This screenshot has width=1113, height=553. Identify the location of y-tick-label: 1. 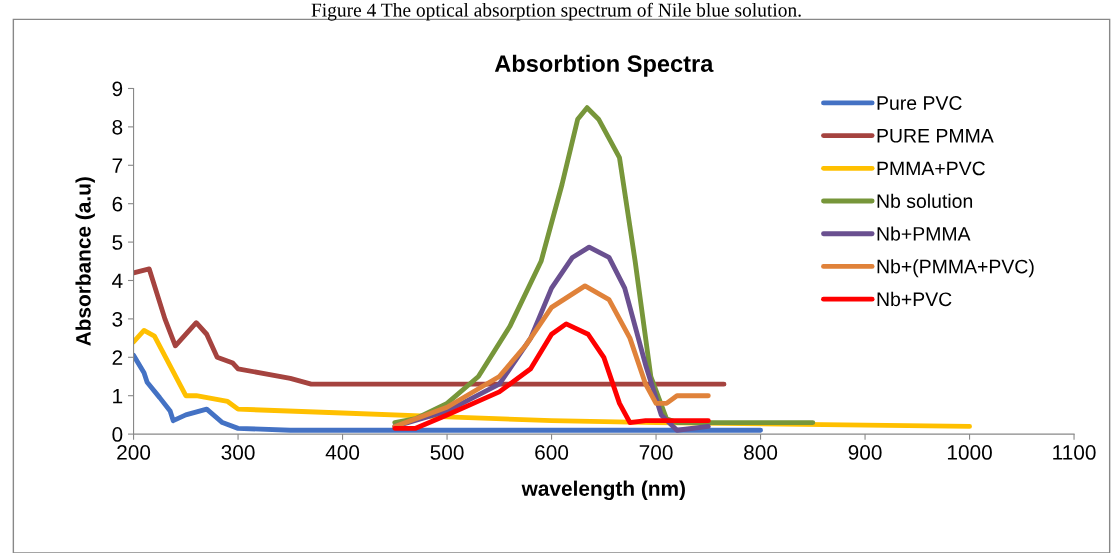
(118, 396).